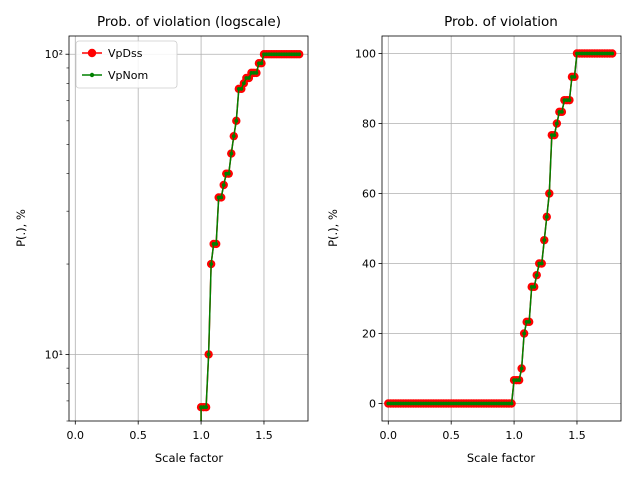  What do you see at coordinates (501, 22) in the screenshot?
I see `chart-title: Prob. of violation` at bounding box center [501, 22].